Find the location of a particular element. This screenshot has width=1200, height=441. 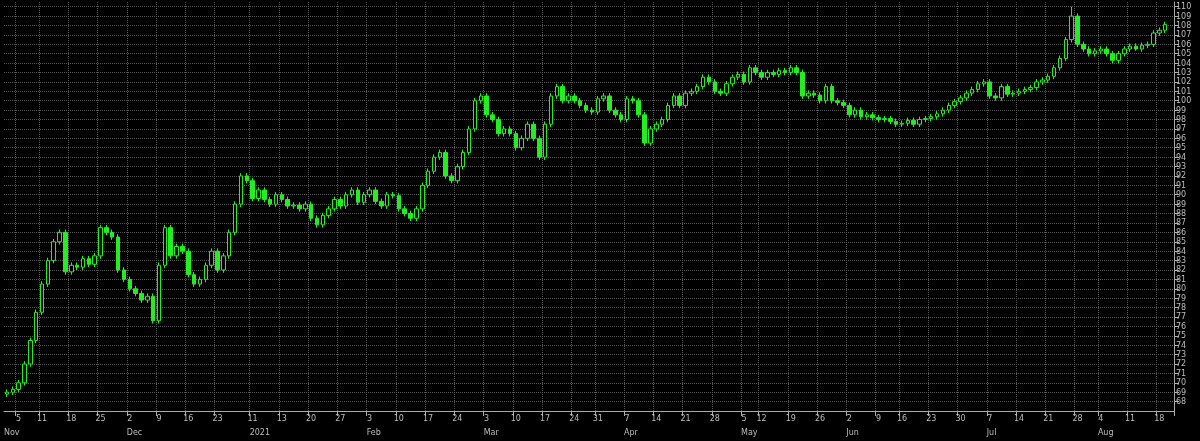

y-tick-label: 85 is located at coordinates (1181, 242).